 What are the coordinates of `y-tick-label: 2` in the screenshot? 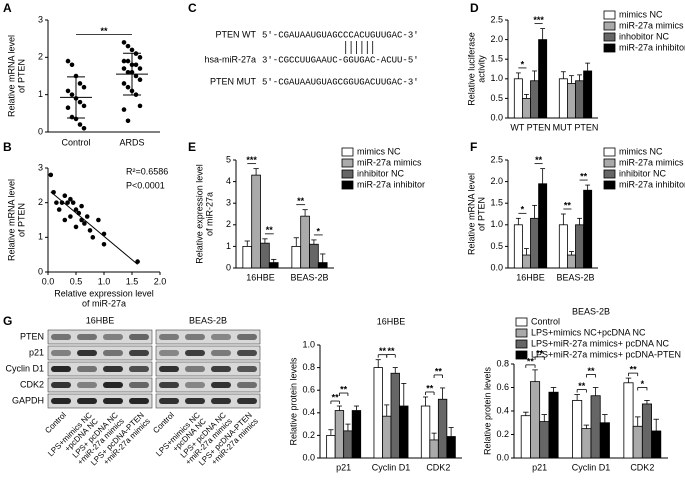 It's located at (228, 224).